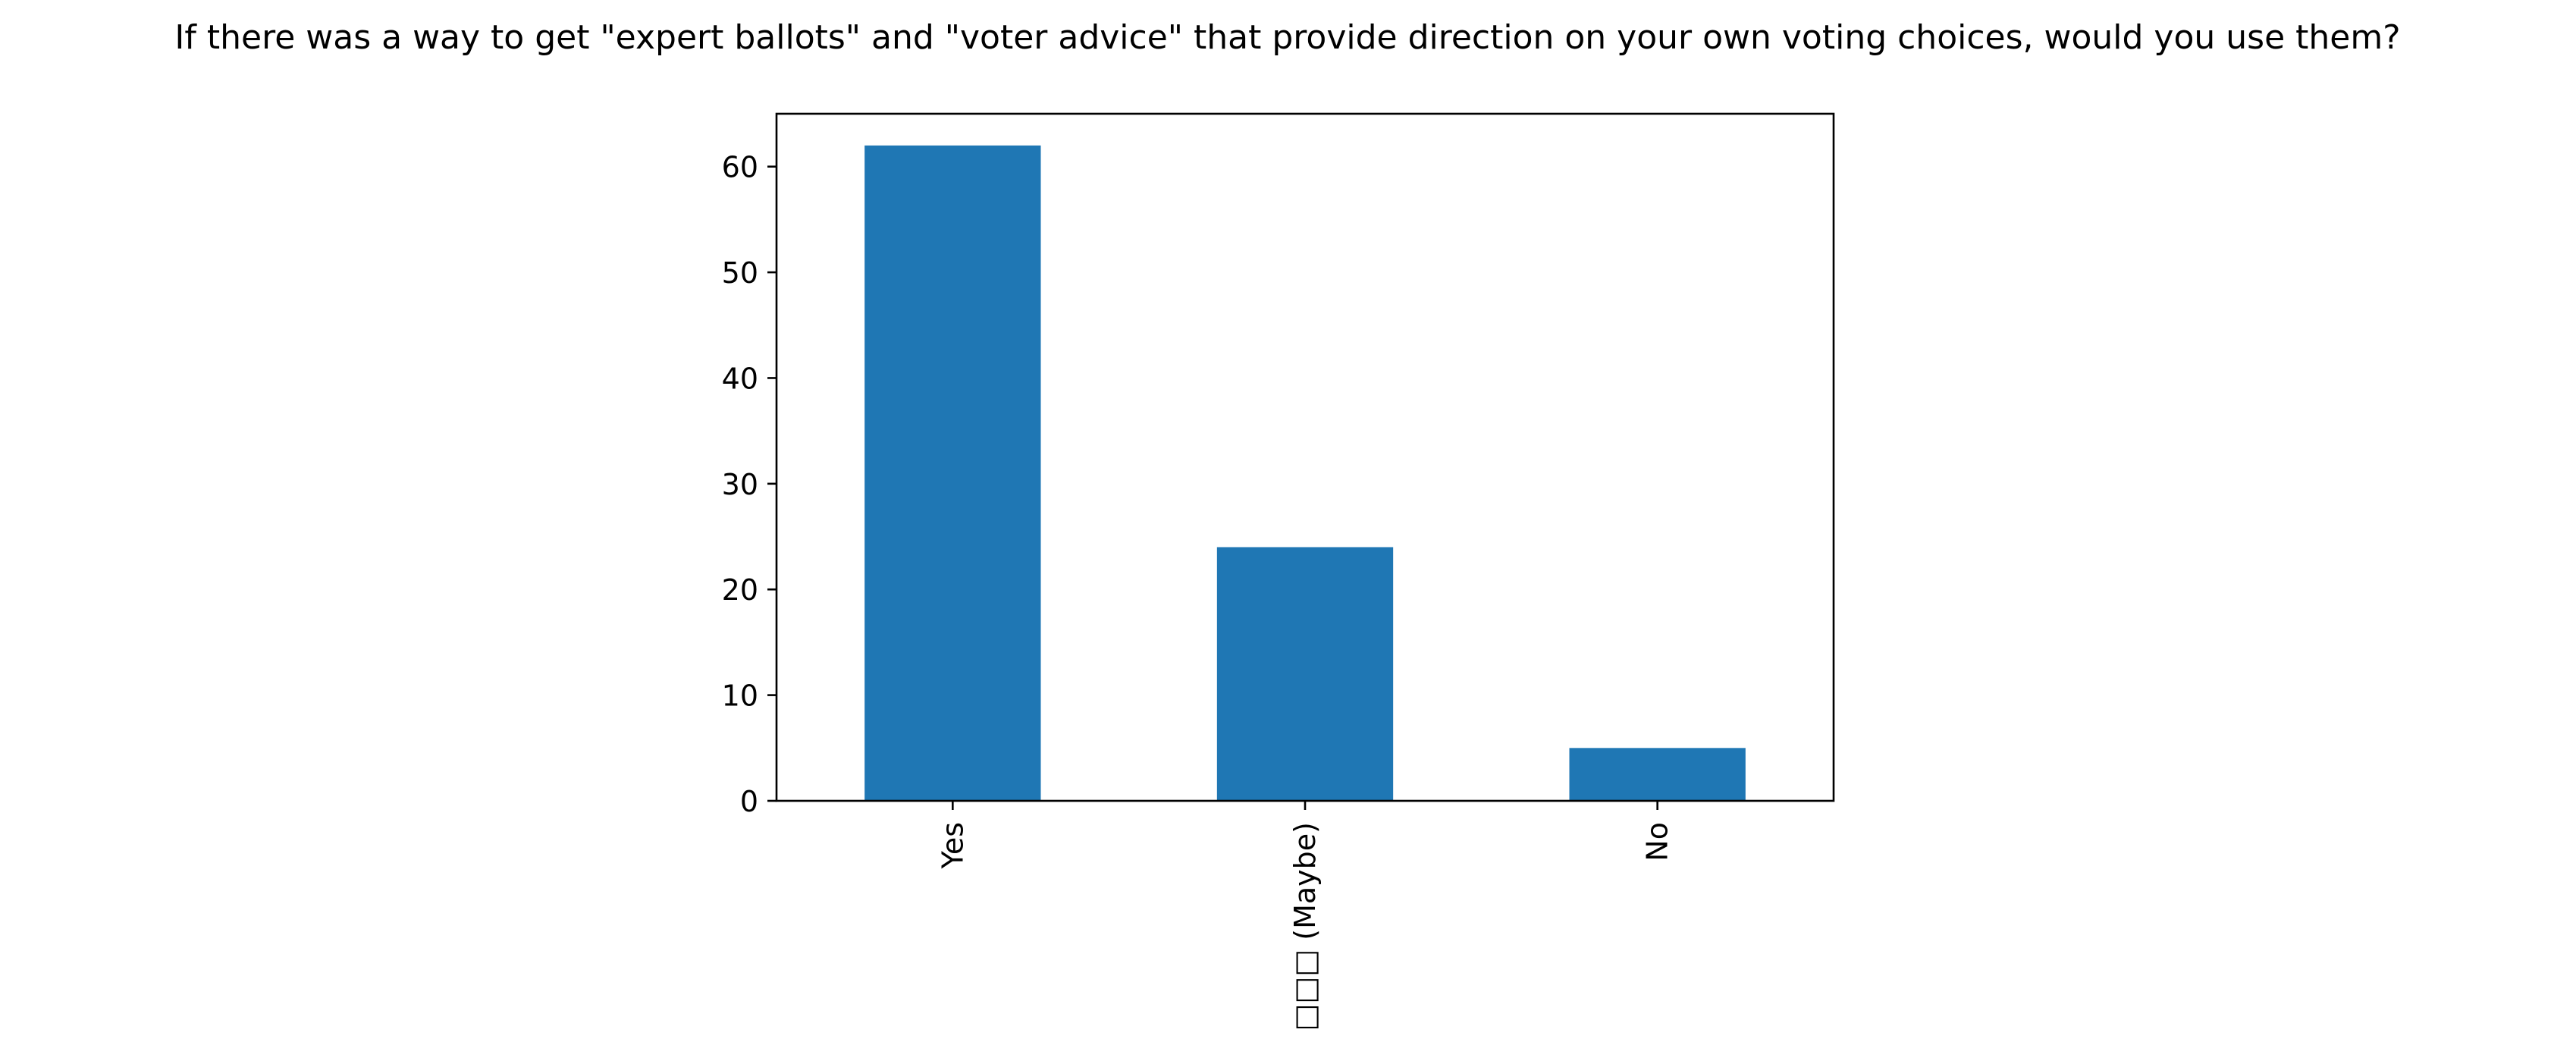  Describe the element at coordinates (740, 590) in the screenshot. I see `y-tick-label: 20` at that location.